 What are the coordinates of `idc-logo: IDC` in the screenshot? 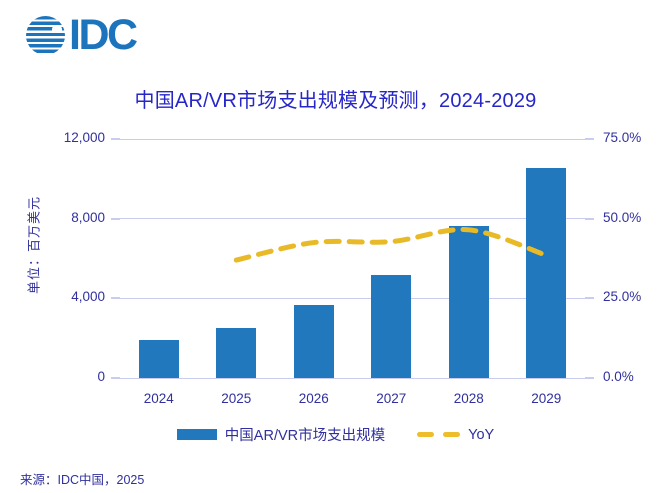 It's located at (82, 35).